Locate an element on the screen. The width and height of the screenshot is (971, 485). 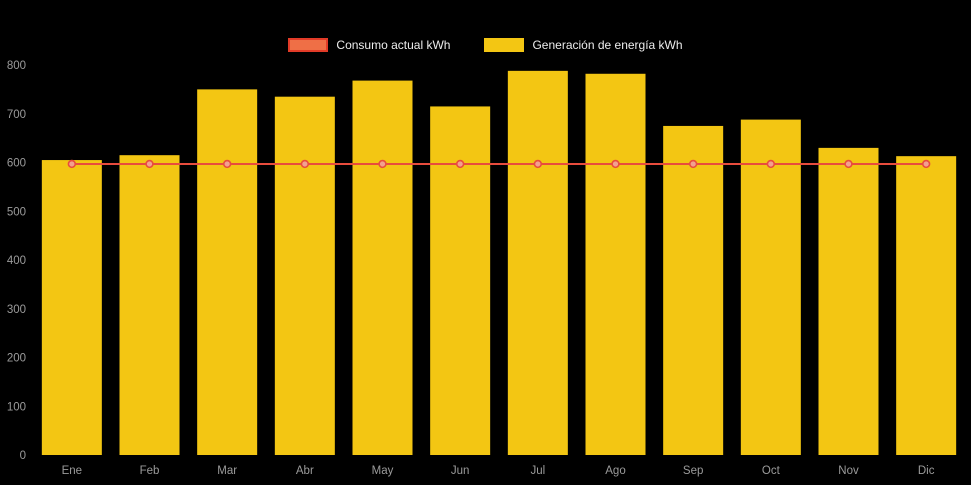
consumption-point-jul is located at coordinates (538, 164).